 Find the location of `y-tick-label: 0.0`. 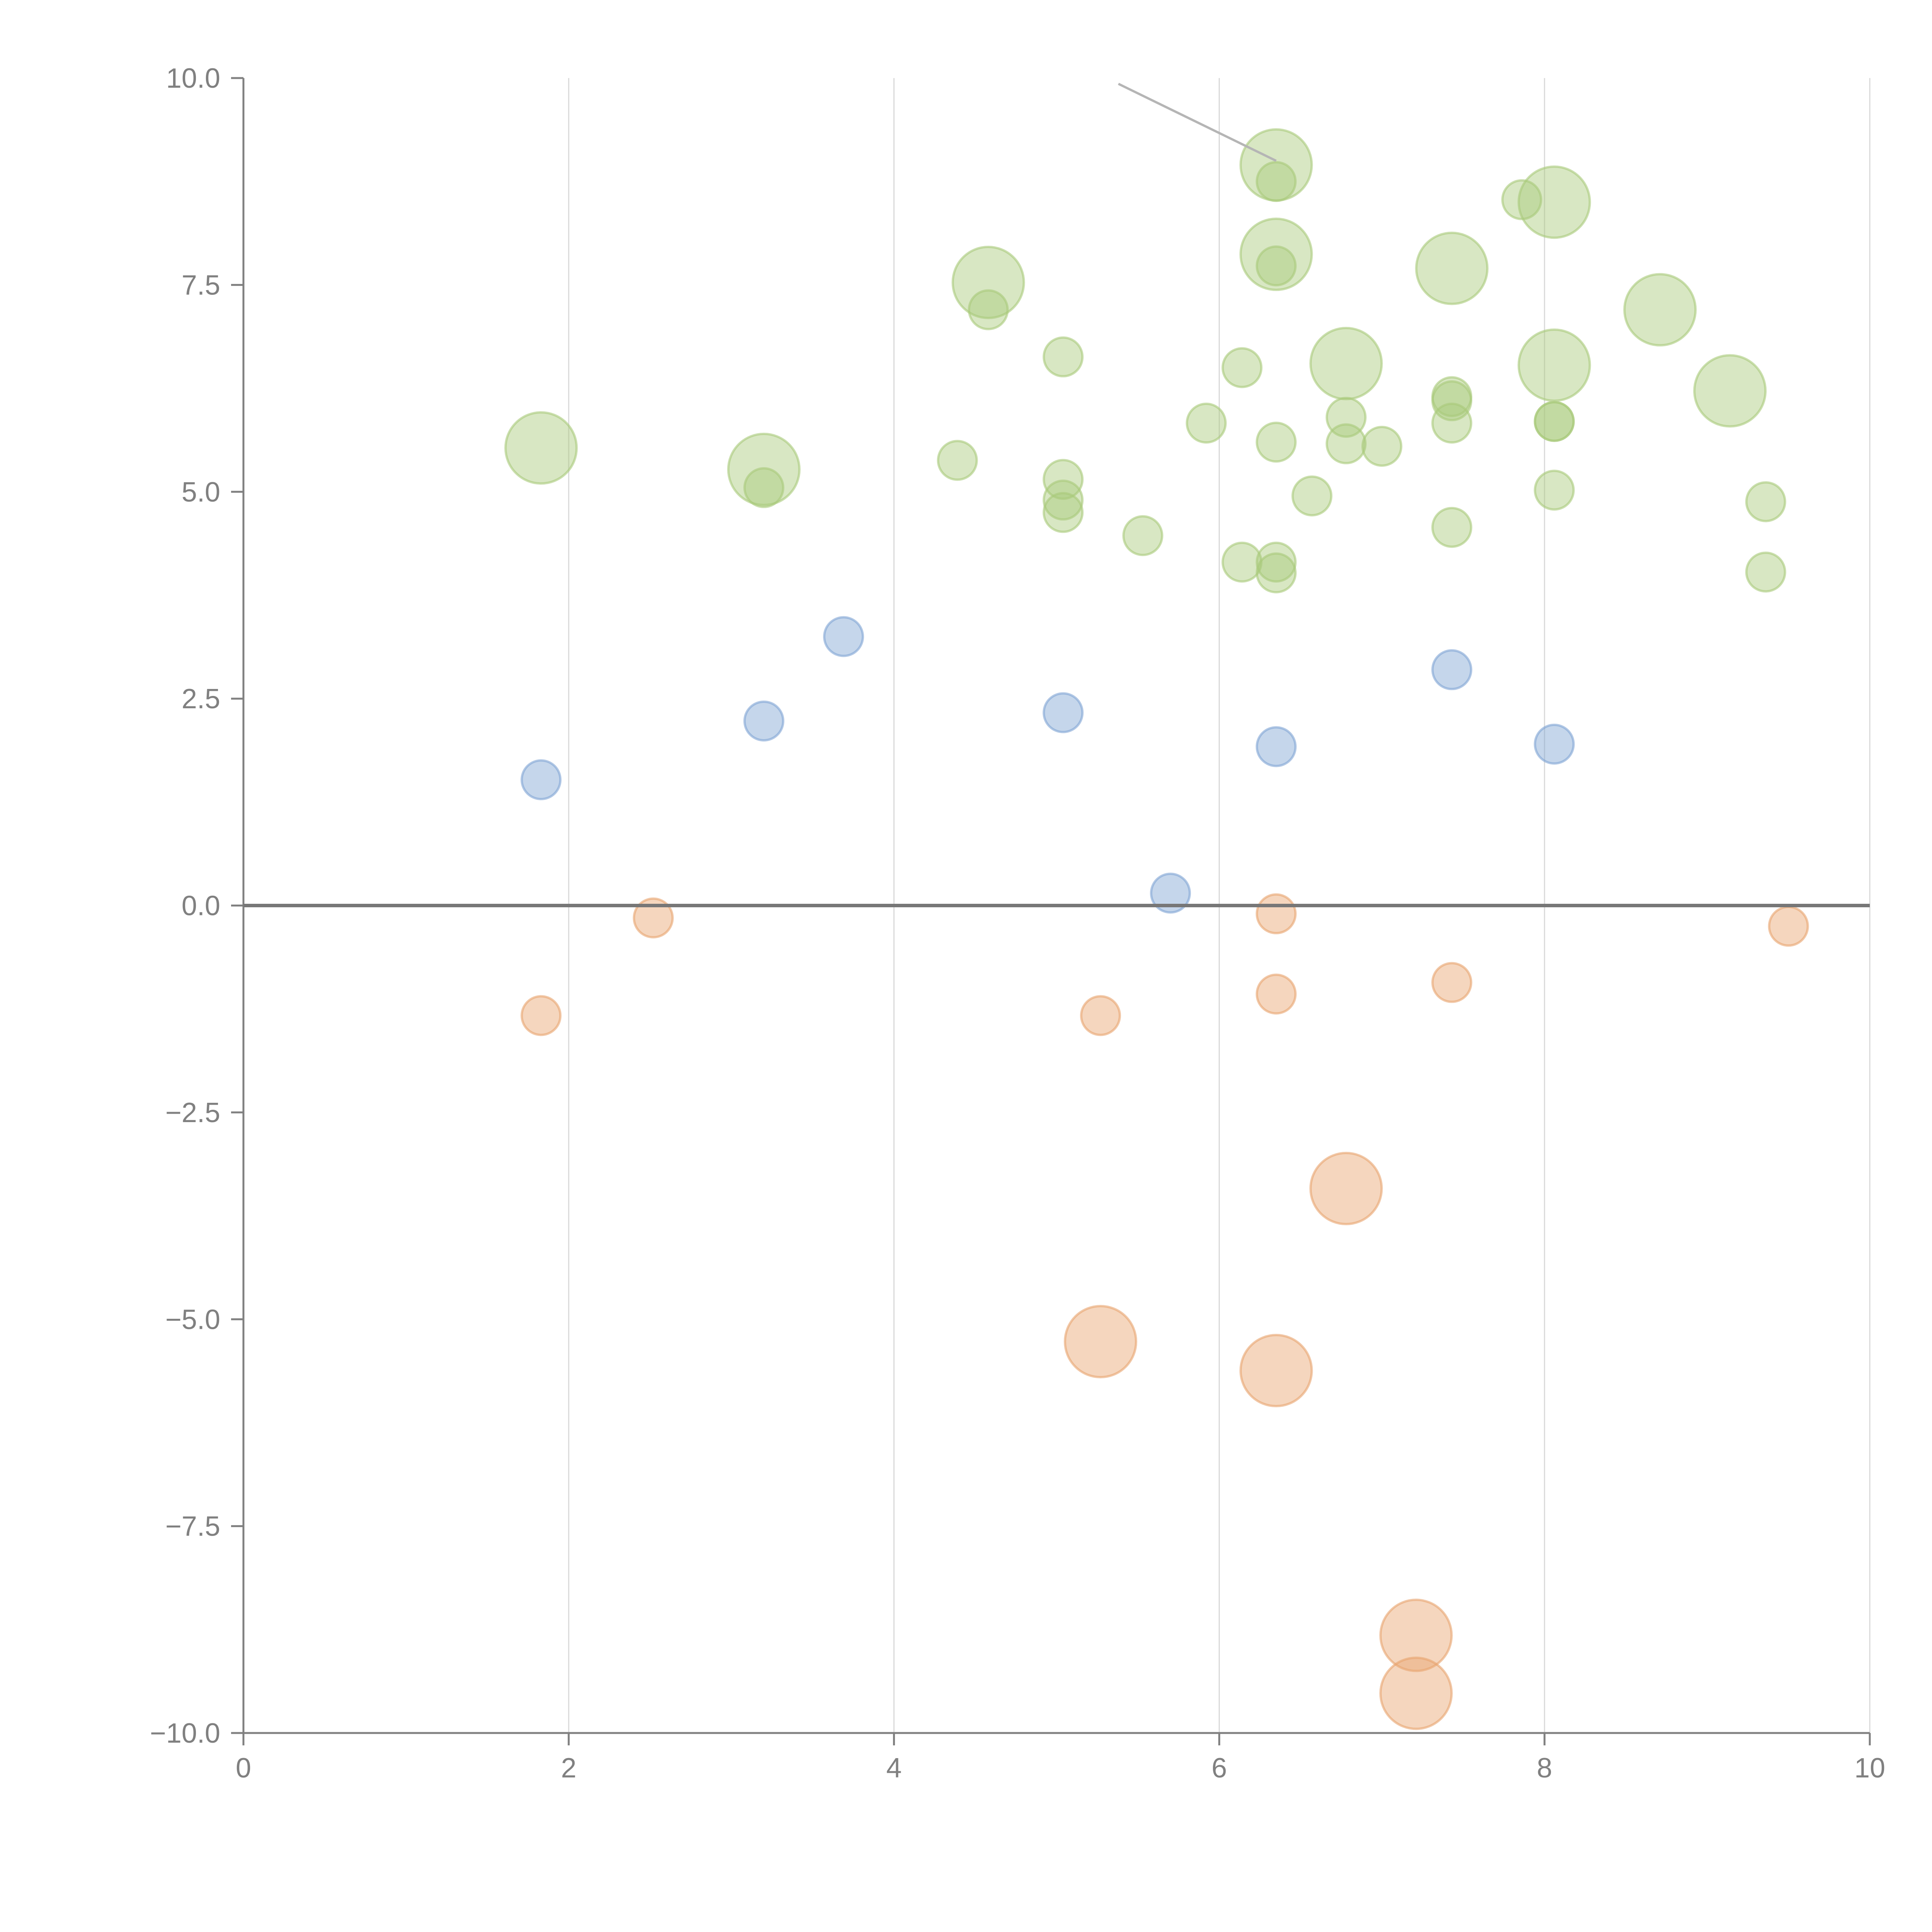

y-tick-label: 0.0 is located at coordinates (201, 907).